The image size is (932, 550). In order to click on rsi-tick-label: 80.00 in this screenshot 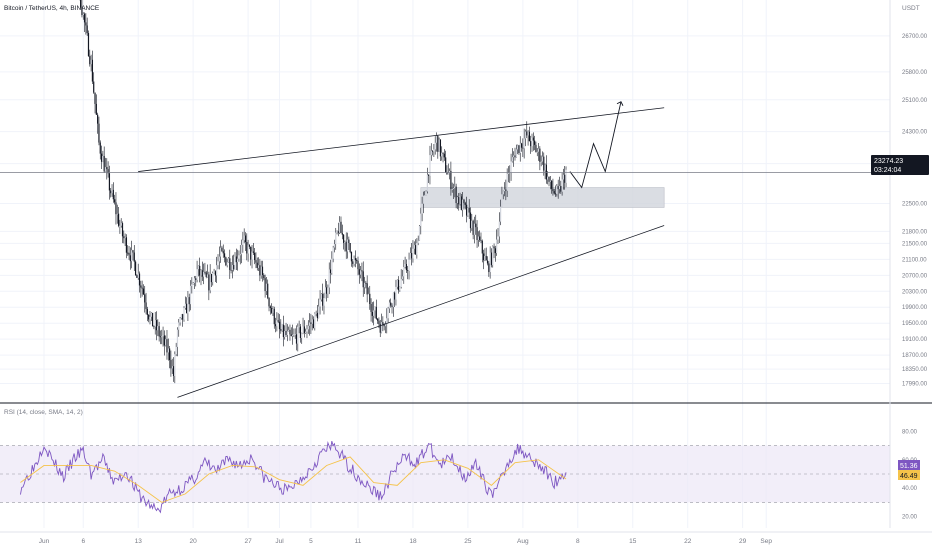, I will do `click(910, 432)`.